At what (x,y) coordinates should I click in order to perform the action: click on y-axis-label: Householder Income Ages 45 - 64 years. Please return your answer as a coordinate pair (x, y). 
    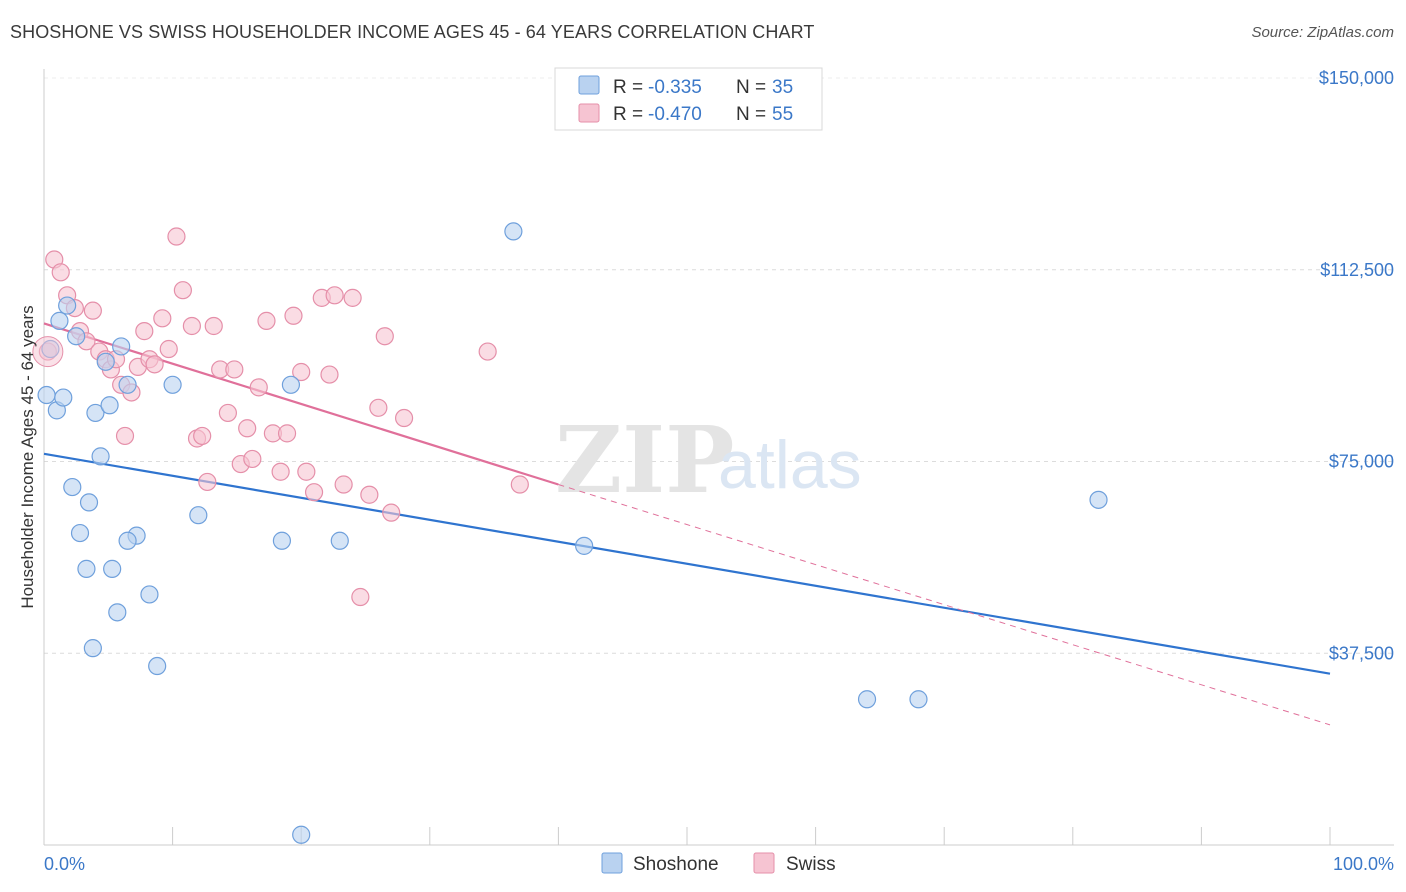
    Looking at the image, I should click on (27, 456).